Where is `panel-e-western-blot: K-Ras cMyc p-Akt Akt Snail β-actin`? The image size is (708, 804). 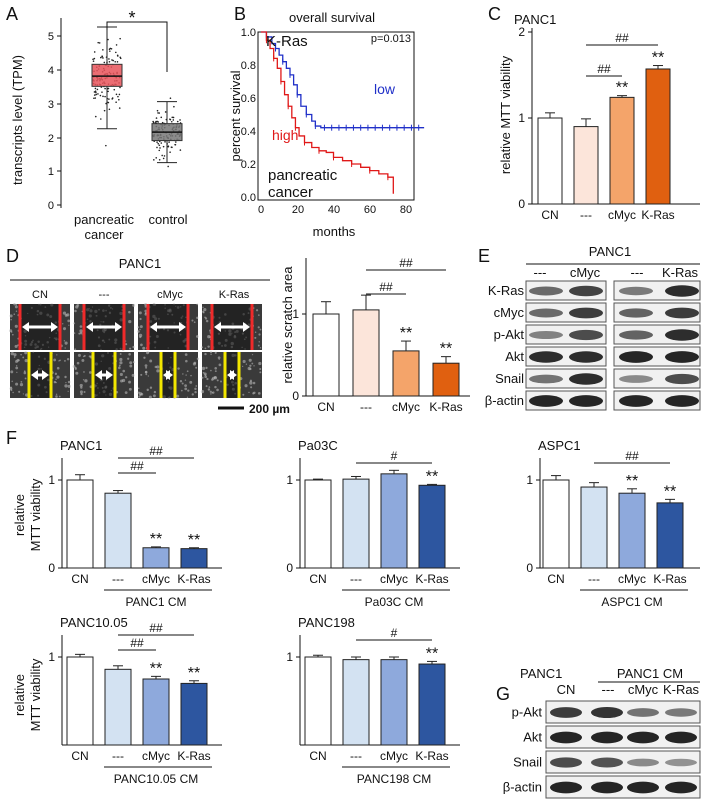
panel-e-western-blot: K-Ras cMyc p-Akt Akt Snail β-actin is located at coordinates (593, 345).